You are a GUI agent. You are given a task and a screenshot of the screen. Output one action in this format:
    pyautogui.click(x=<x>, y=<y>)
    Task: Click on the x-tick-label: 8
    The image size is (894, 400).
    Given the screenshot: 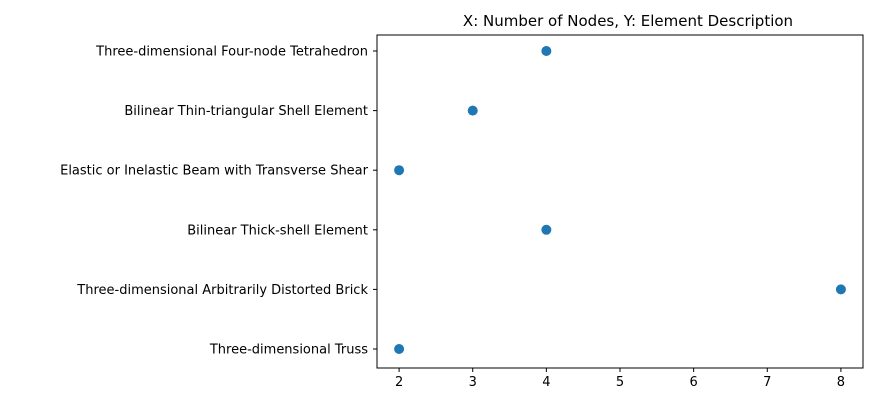 What is the action you would take?
    pyautogui.click(x=841, y=382)
    